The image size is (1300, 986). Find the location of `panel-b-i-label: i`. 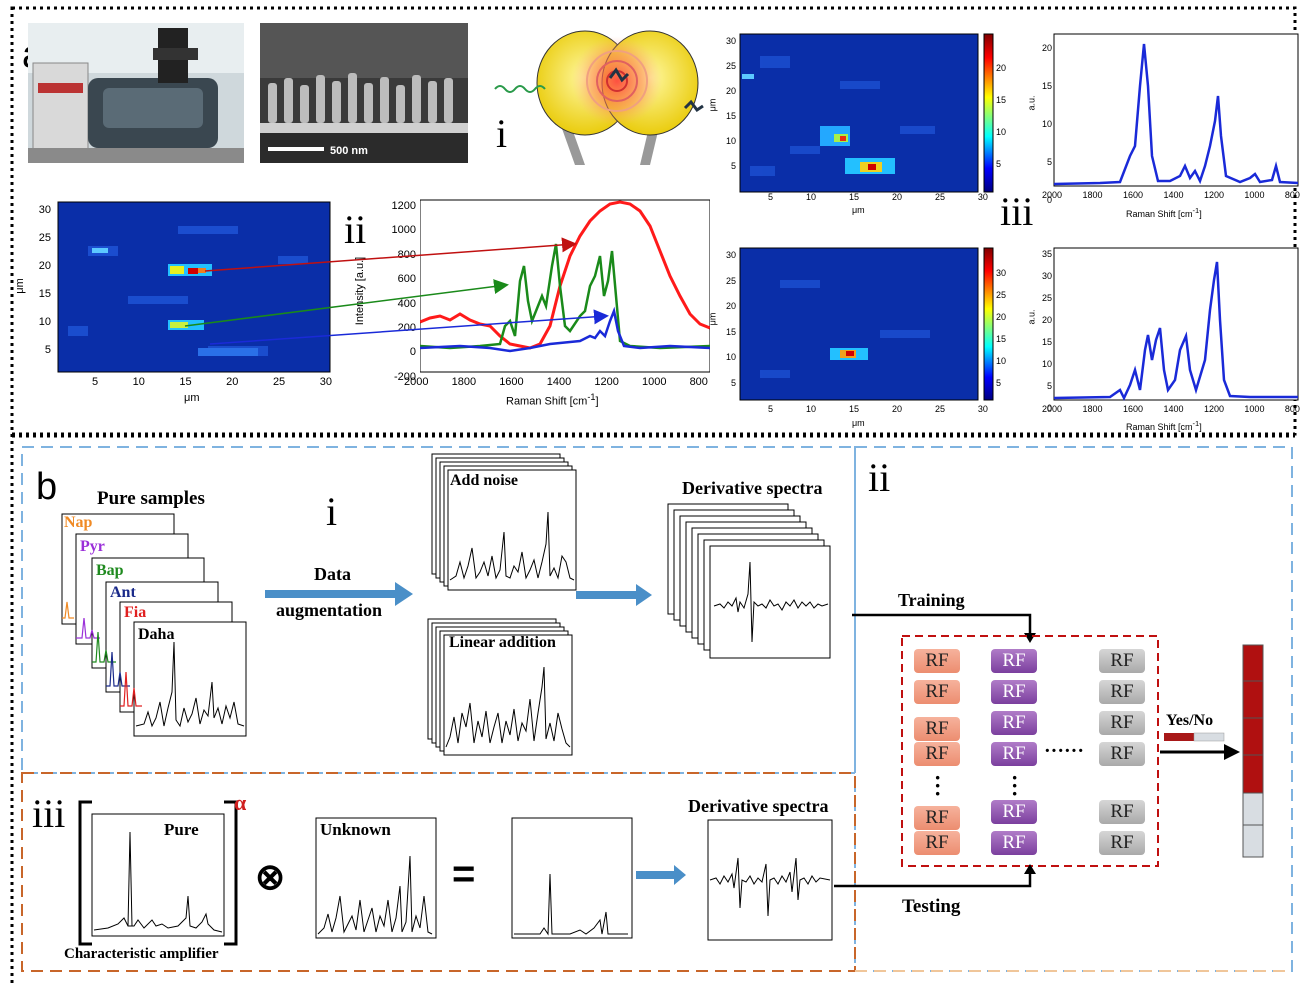

panel-b-i-label: i is located at coordinates (332, 511).